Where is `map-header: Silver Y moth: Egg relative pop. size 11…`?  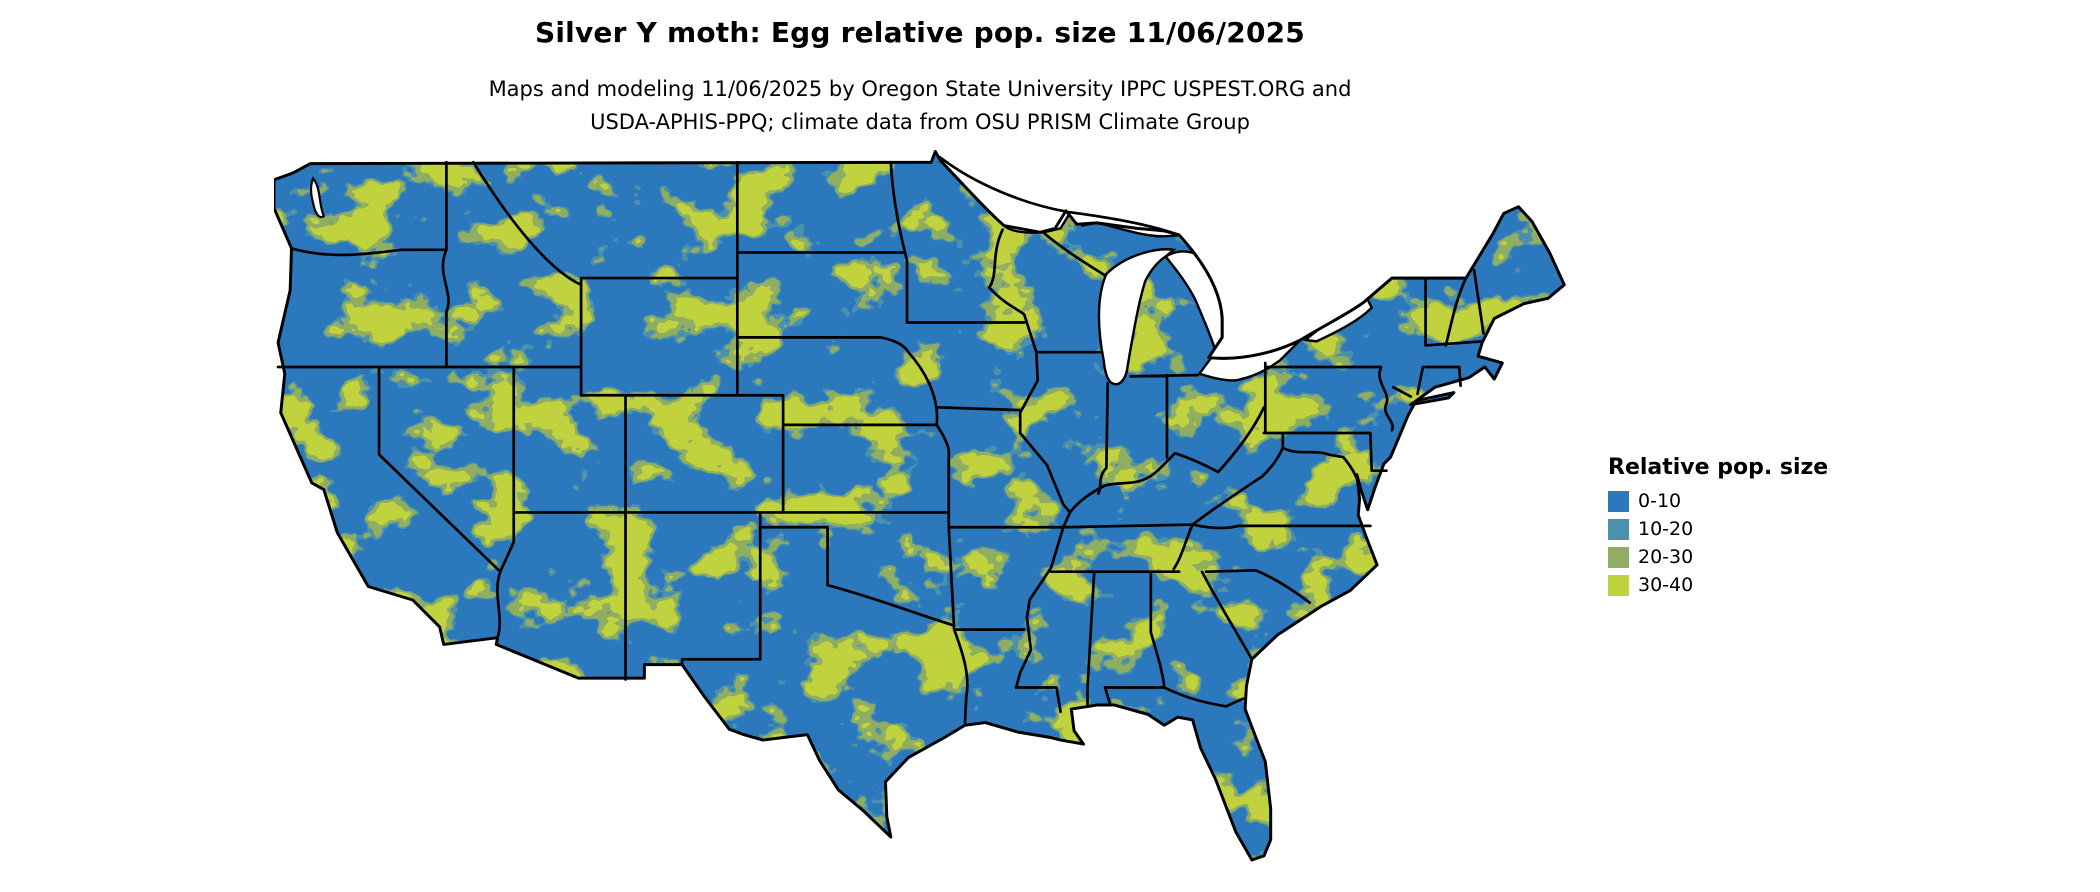 map-header: Silver Y moth: Egg relative pop. size 11… is located at coordinates (920, 77).